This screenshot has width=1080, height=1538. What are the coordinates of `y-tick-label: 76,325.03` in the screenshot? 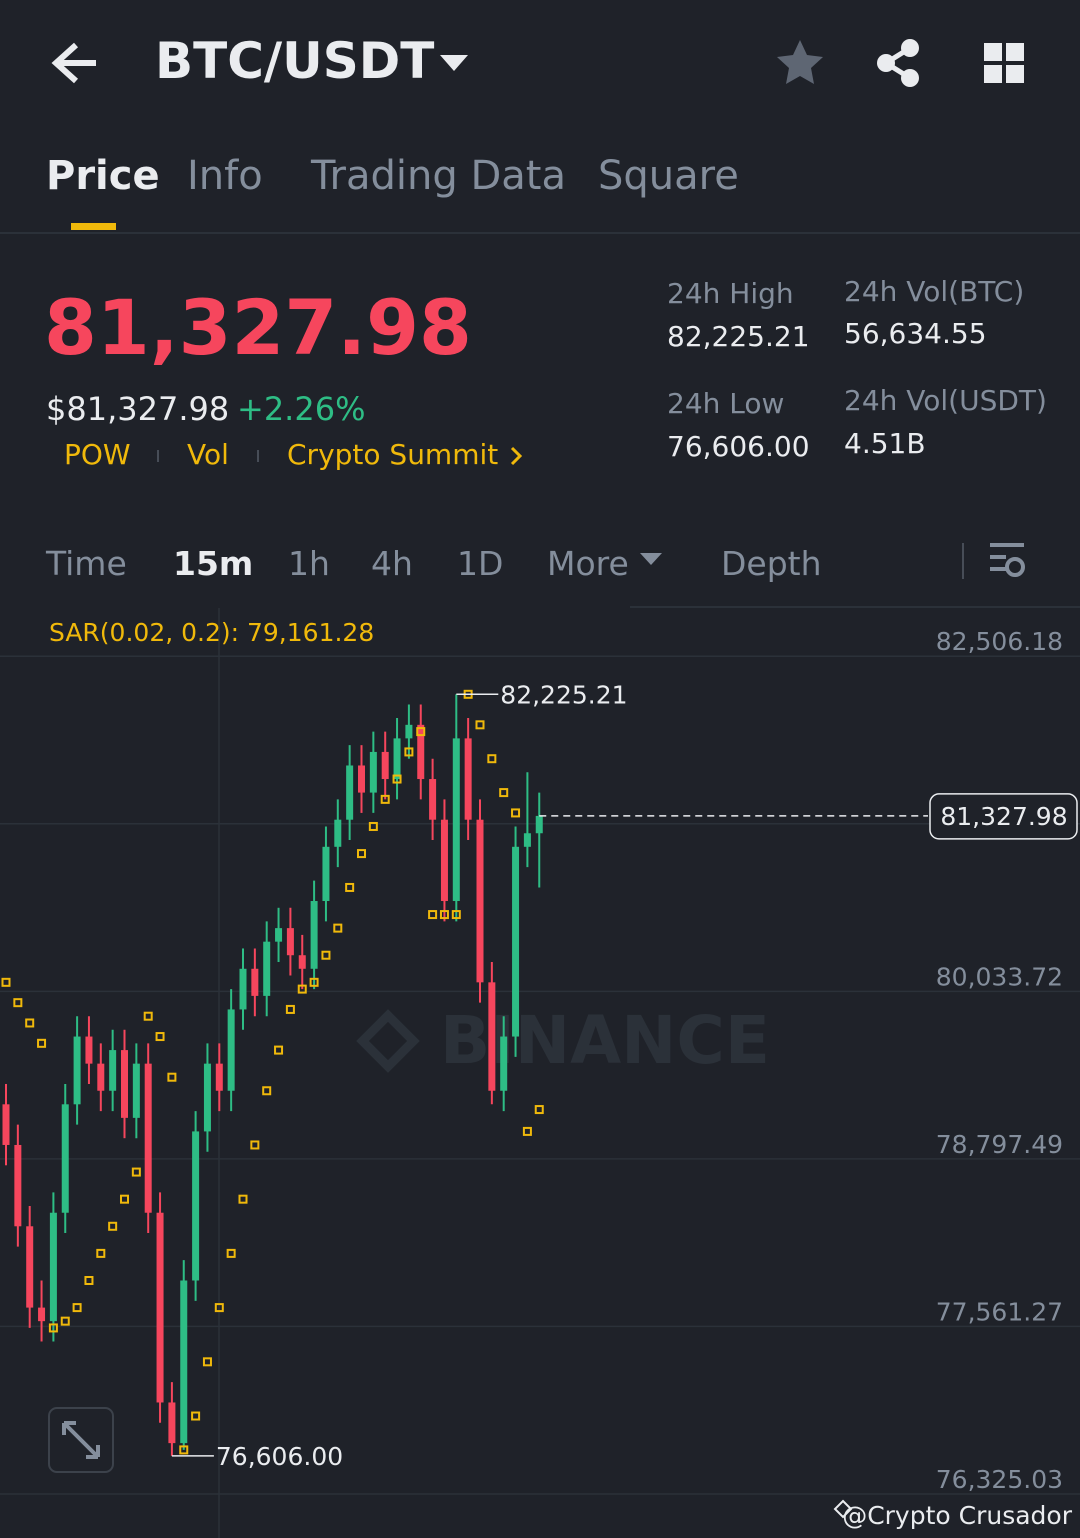 It's located at (999, 1479).